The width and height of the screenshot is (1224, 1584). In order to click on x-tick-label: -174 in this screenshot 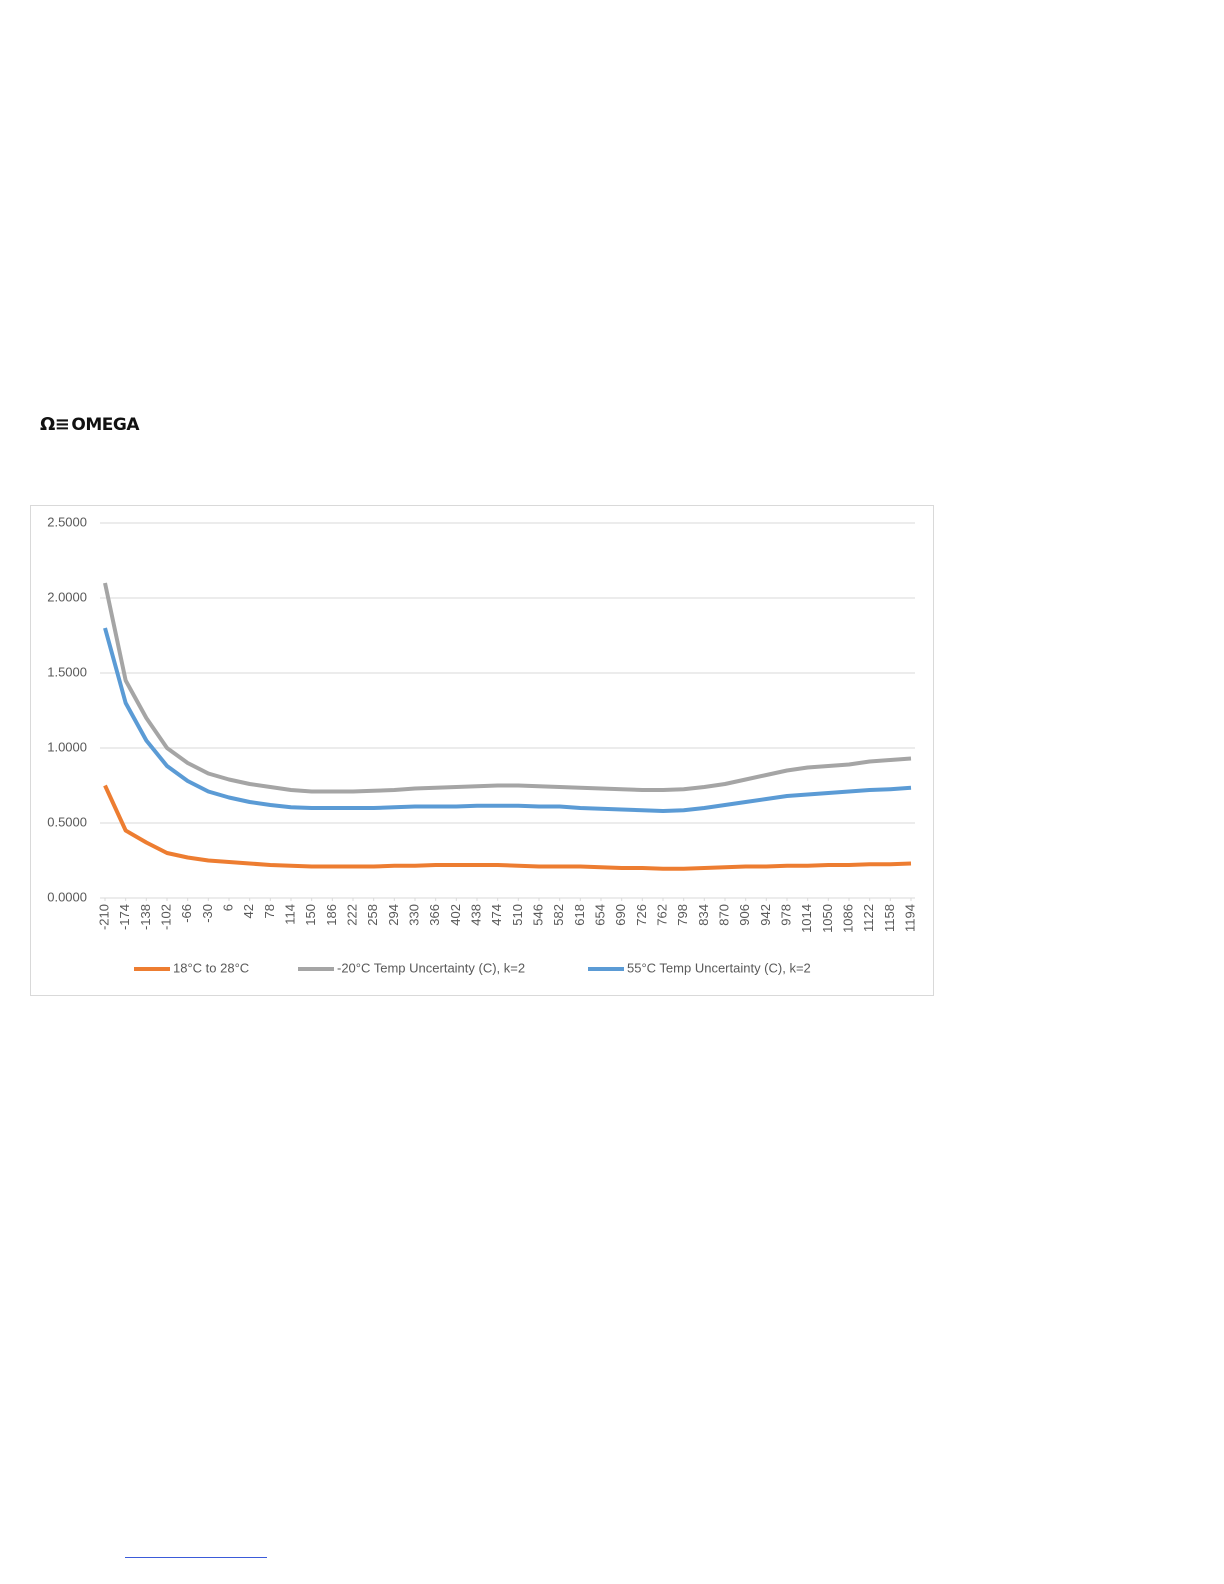, I will do `click(124, 917)`.